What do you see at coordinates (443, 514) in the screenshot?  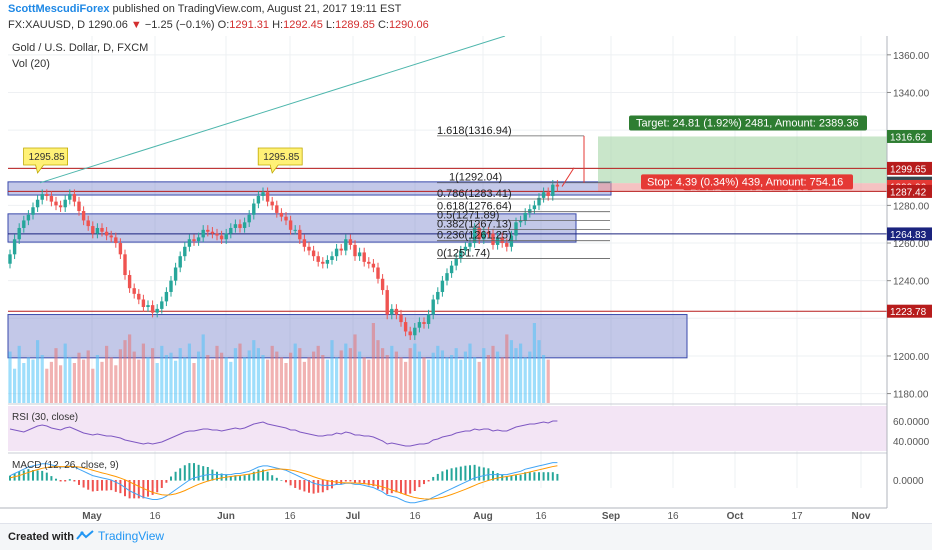 I see `time-axis: May 16 Jun 16 Jul 16 Aug 16 Sep 16 Oct 17 Nov` at bounding box center [443, 514].